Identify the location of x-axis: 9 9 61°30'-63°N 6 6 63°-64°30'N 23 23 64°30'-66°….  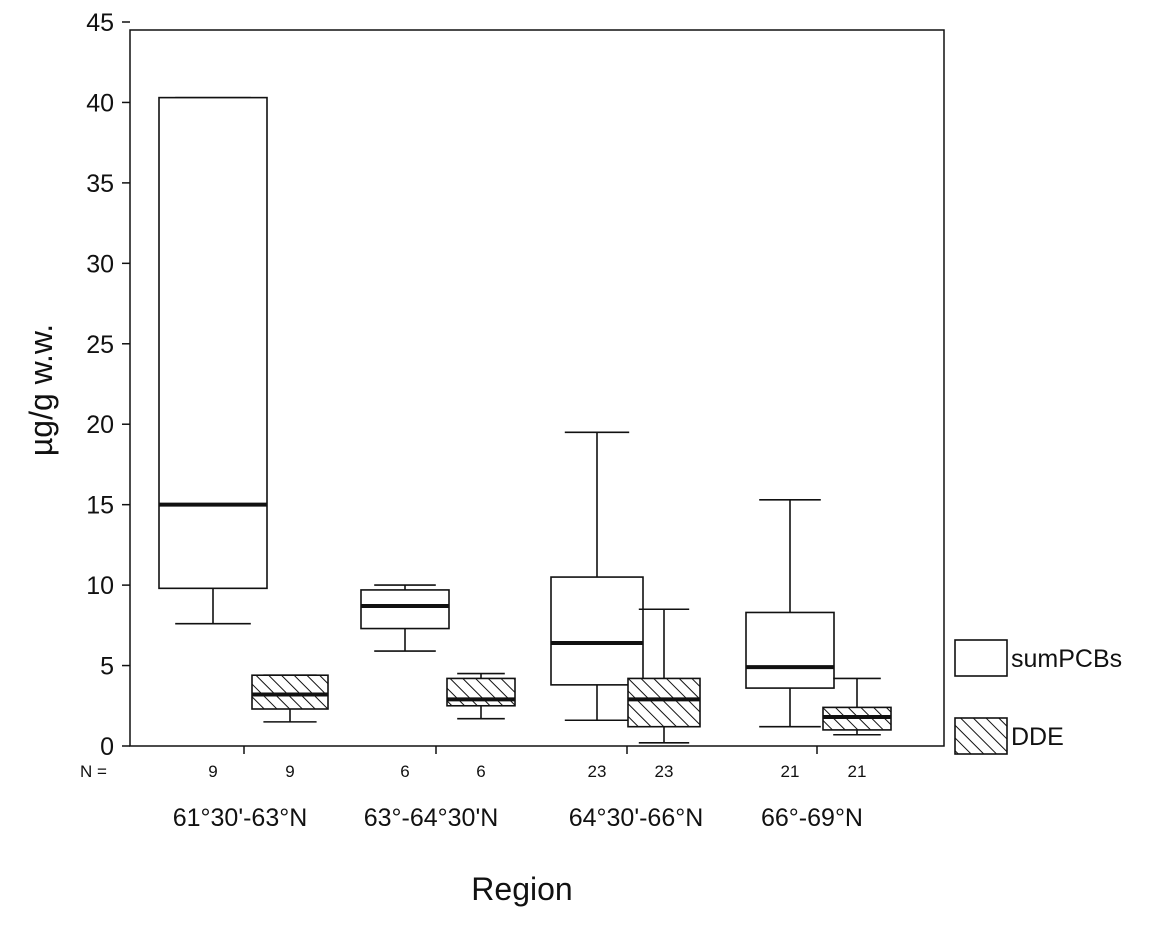
(520, 789).